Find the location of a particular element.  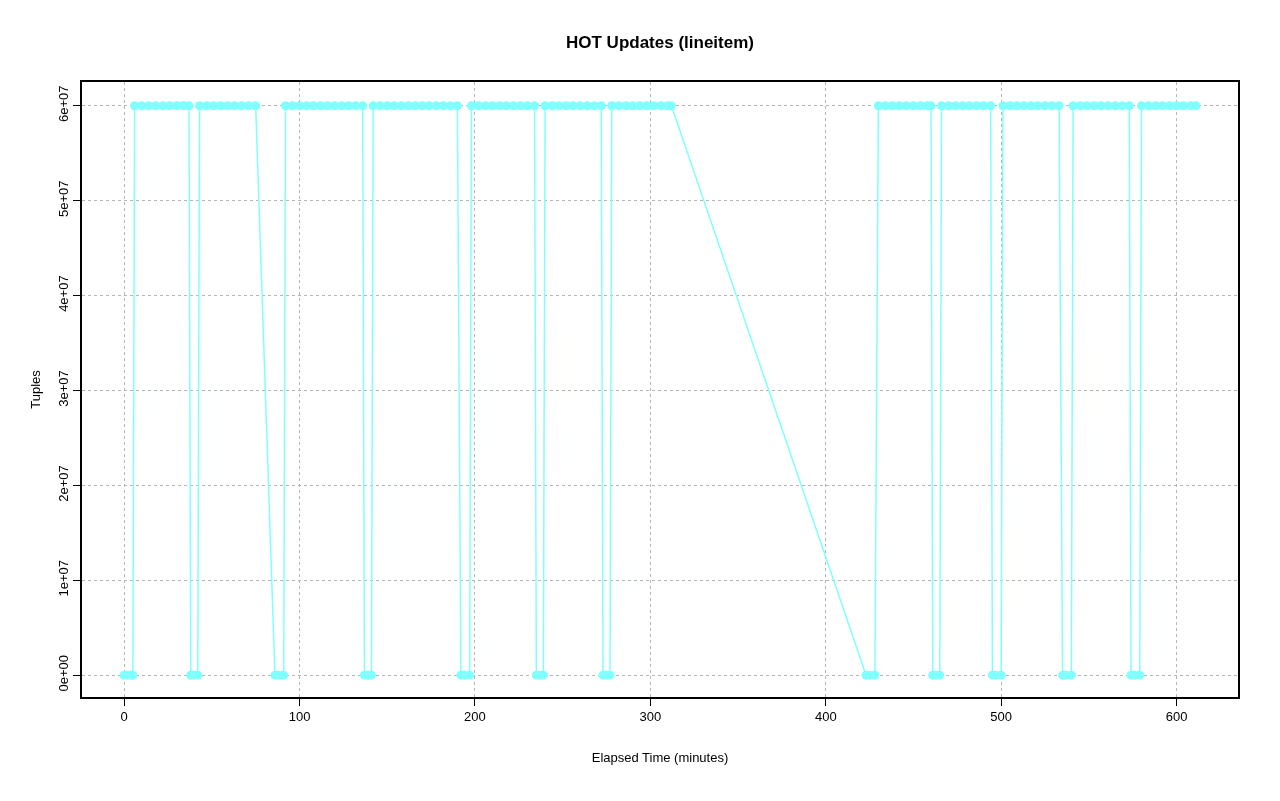

x-tick-label: 500 is located at coordinates (1001, 717).